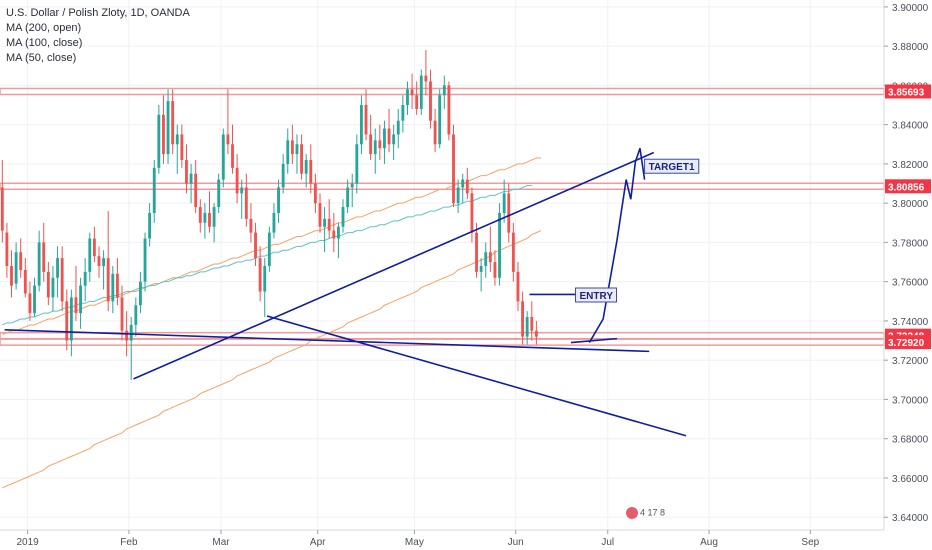  I want to click on ma-50-line, so click(267, 255).